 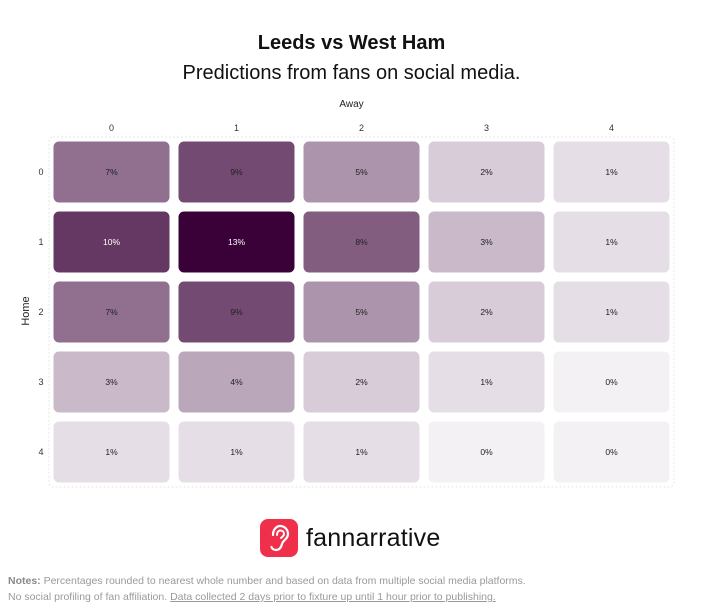 I want to click on x-axis-title: Away, so click(x=351, y=104).